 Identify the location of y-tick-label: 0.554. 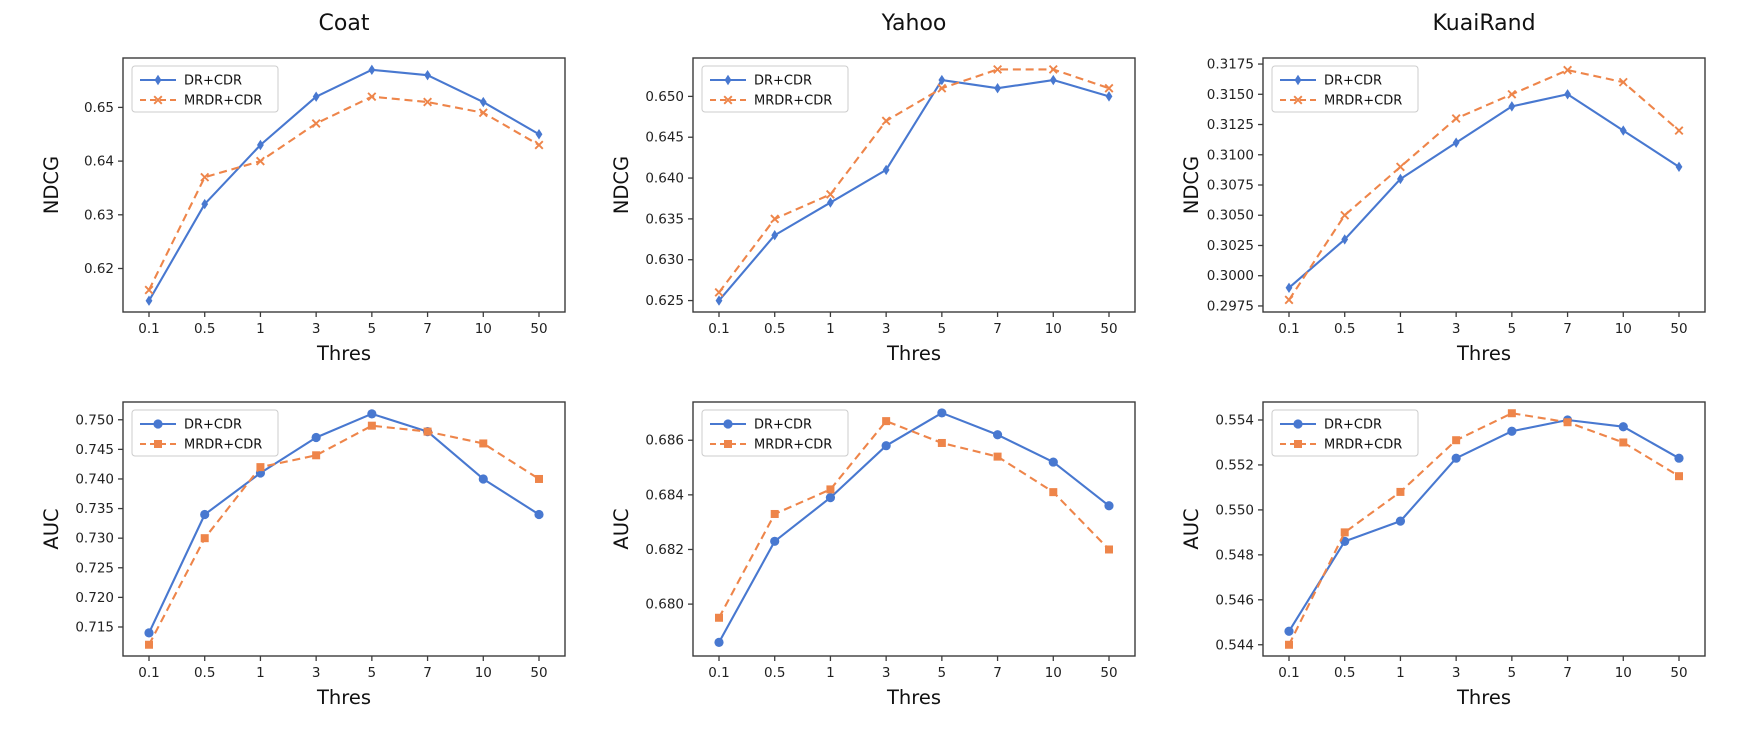
(1234, 420).